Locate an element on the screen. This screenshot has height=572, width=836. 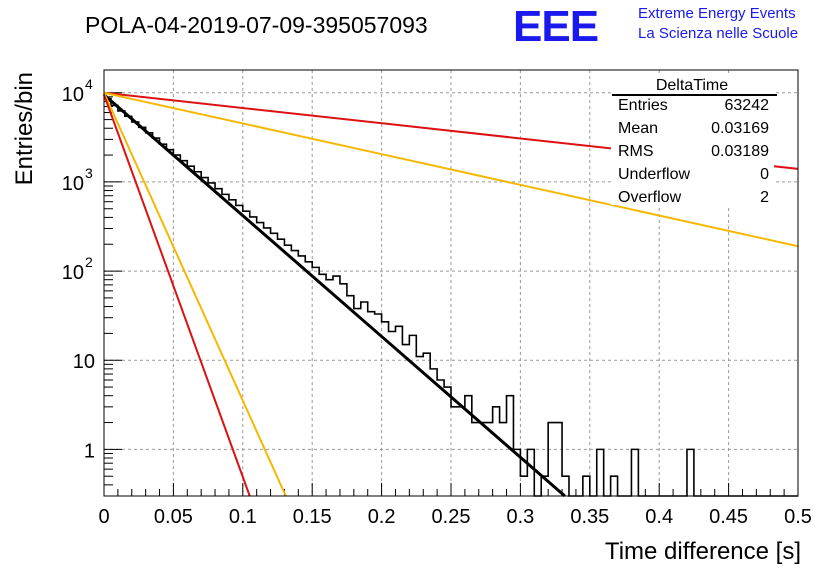
y-tick-label: 1 is located at coordinates (89, 451).